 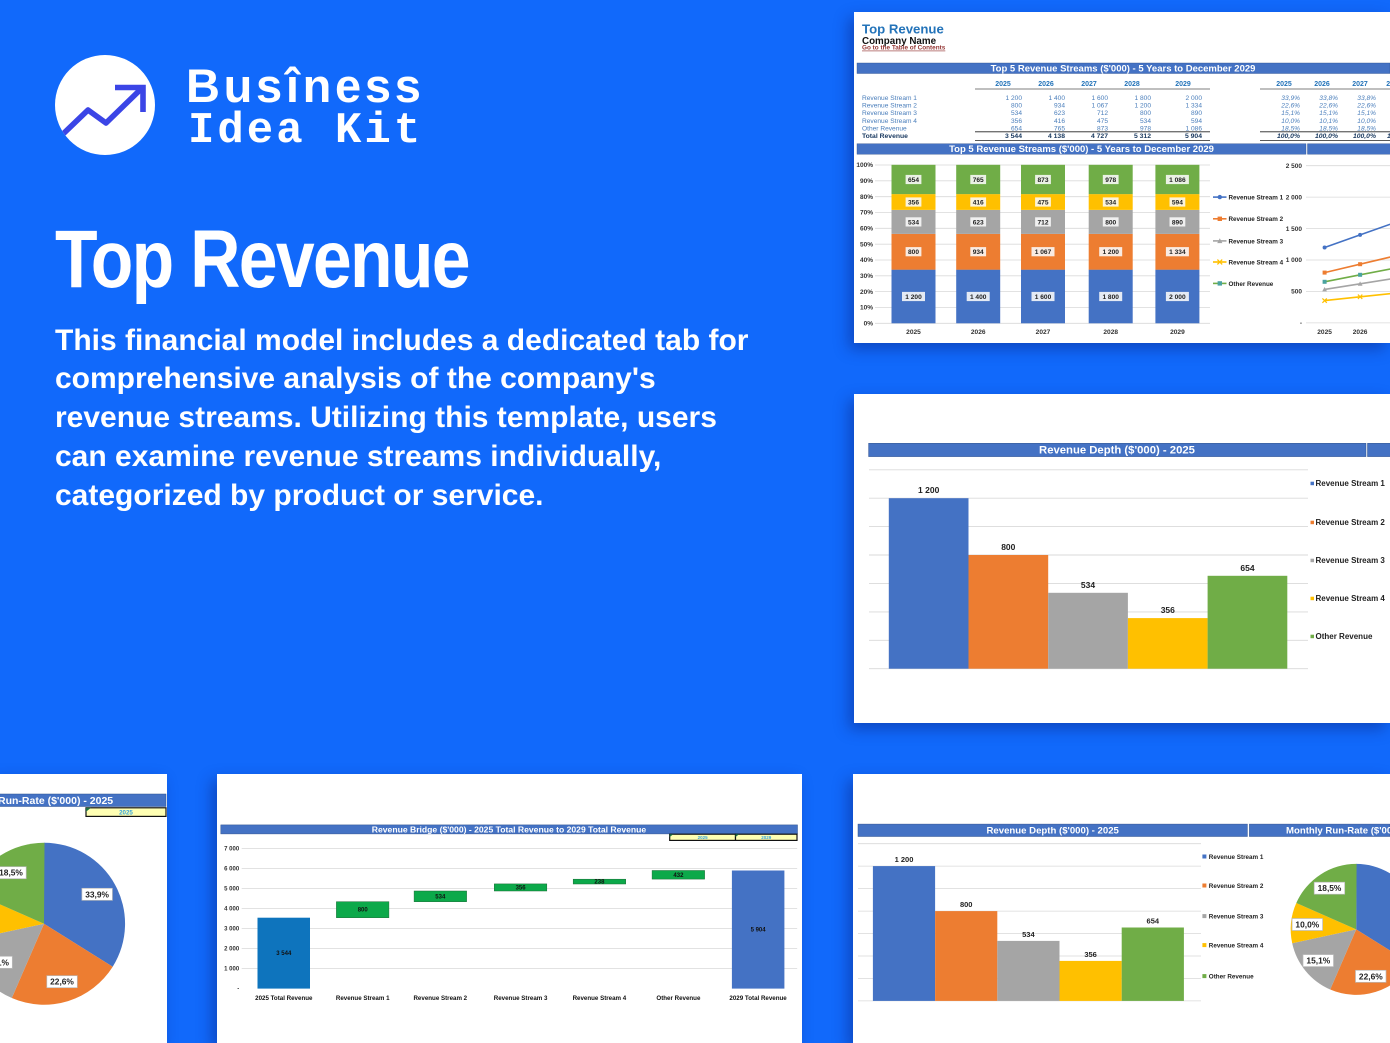 I want to click on svg-text: 2029 Total Revenue, so click(x=758, y=998).